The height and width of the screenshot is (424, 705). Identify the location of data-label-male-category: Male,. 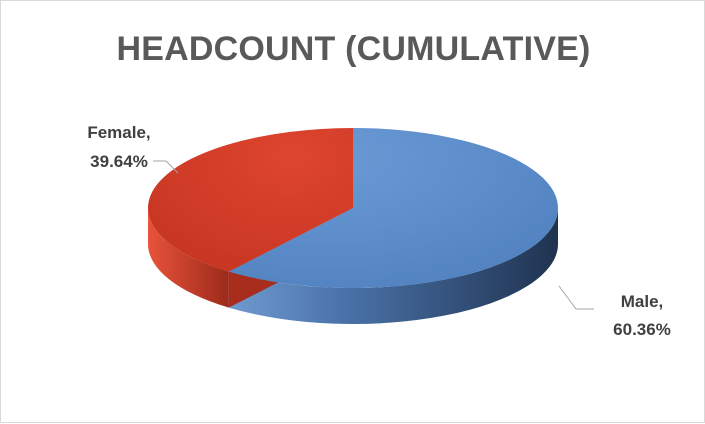
(642, 301).